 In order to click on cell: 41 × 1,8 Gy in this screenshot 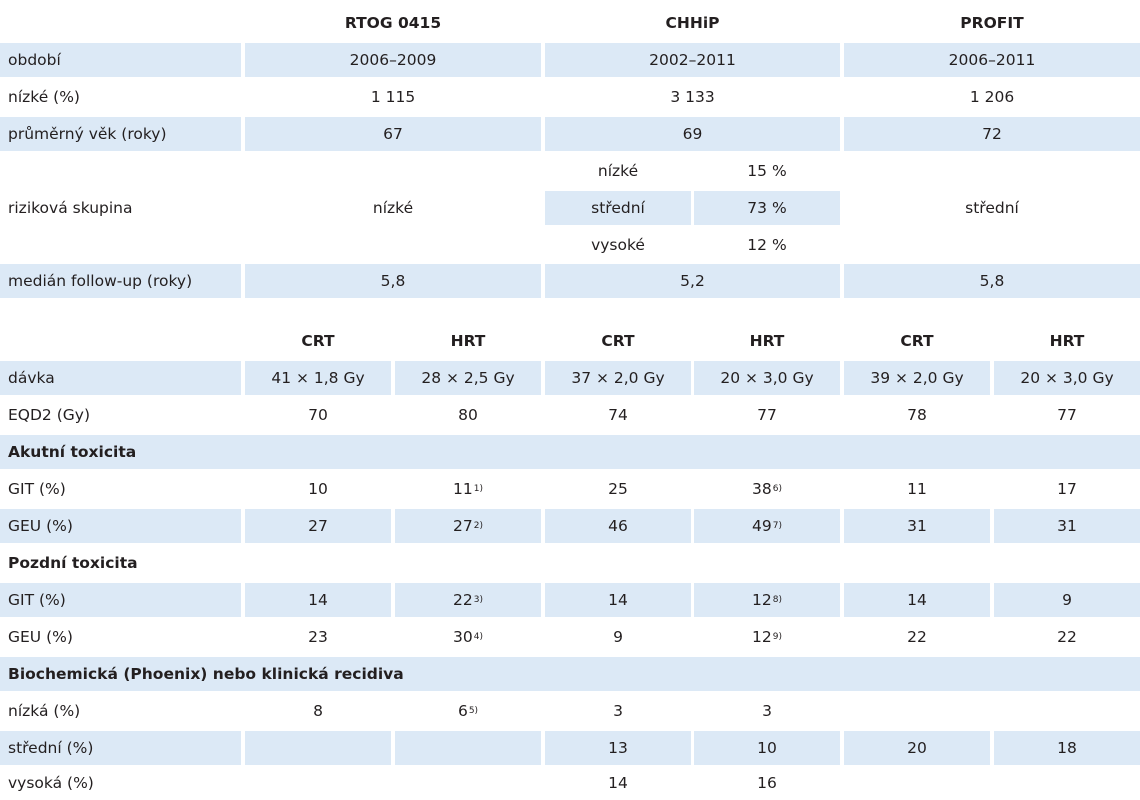, I will do `click(318, 378)`.